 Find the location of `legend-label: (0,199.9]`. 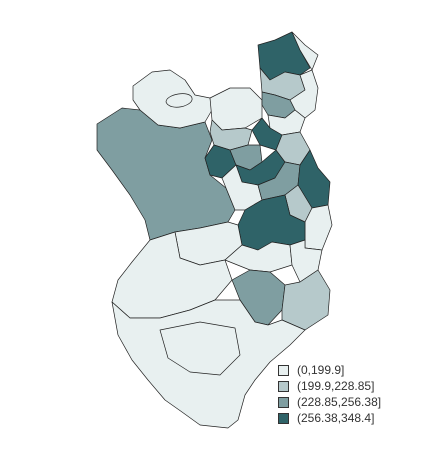

legend-label: (0,199.9] is located at coordinates (321, 370).